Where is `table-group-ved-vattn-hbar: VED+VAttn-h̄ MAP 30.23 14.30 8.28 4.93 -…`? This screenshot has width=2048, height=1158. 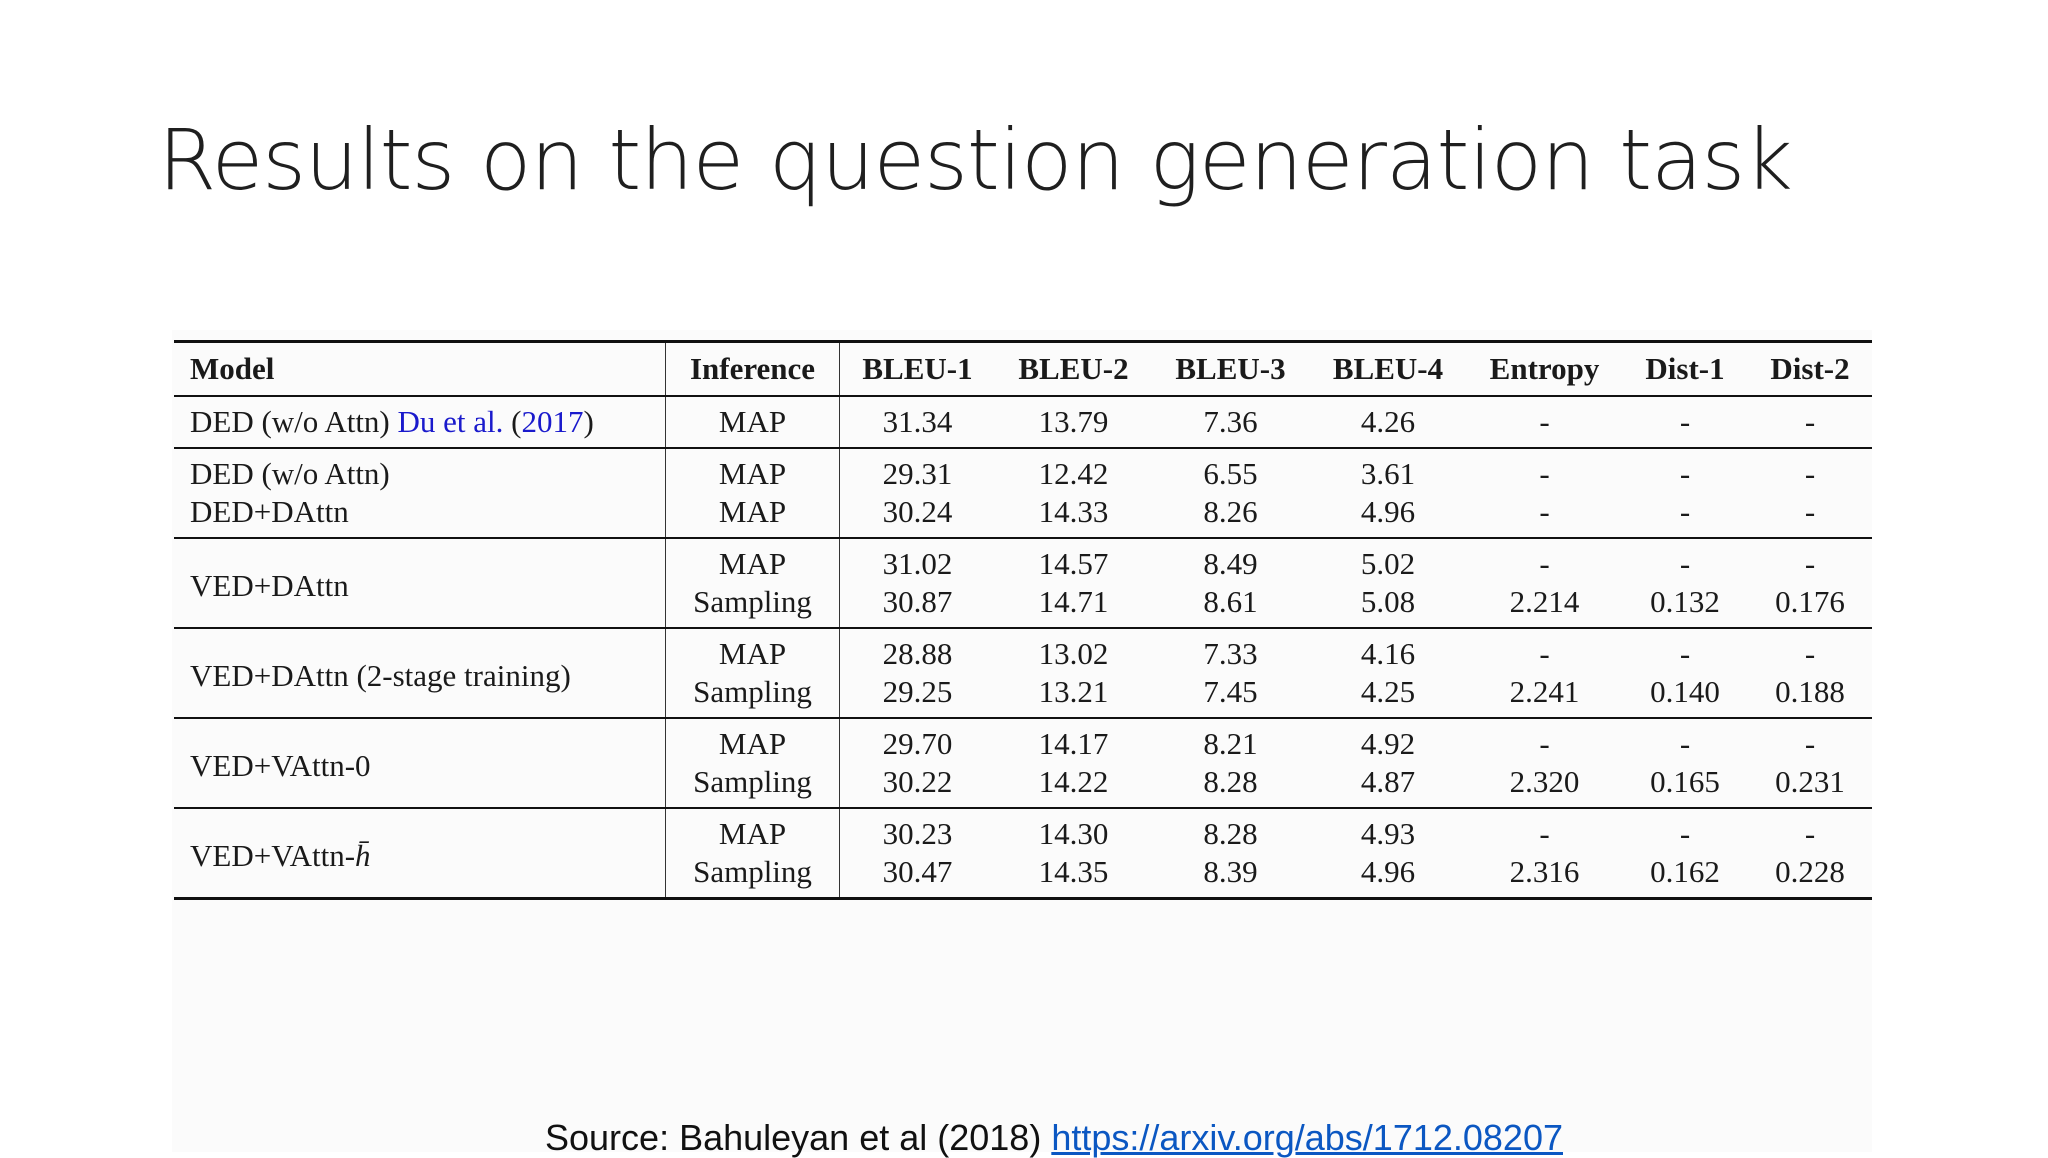
table-group-ved-vattn-hbar: VED+VAttn-h̄ MAP 30.23 14.30 8.28 4.93 -… is located at coordinates (1023, 853).